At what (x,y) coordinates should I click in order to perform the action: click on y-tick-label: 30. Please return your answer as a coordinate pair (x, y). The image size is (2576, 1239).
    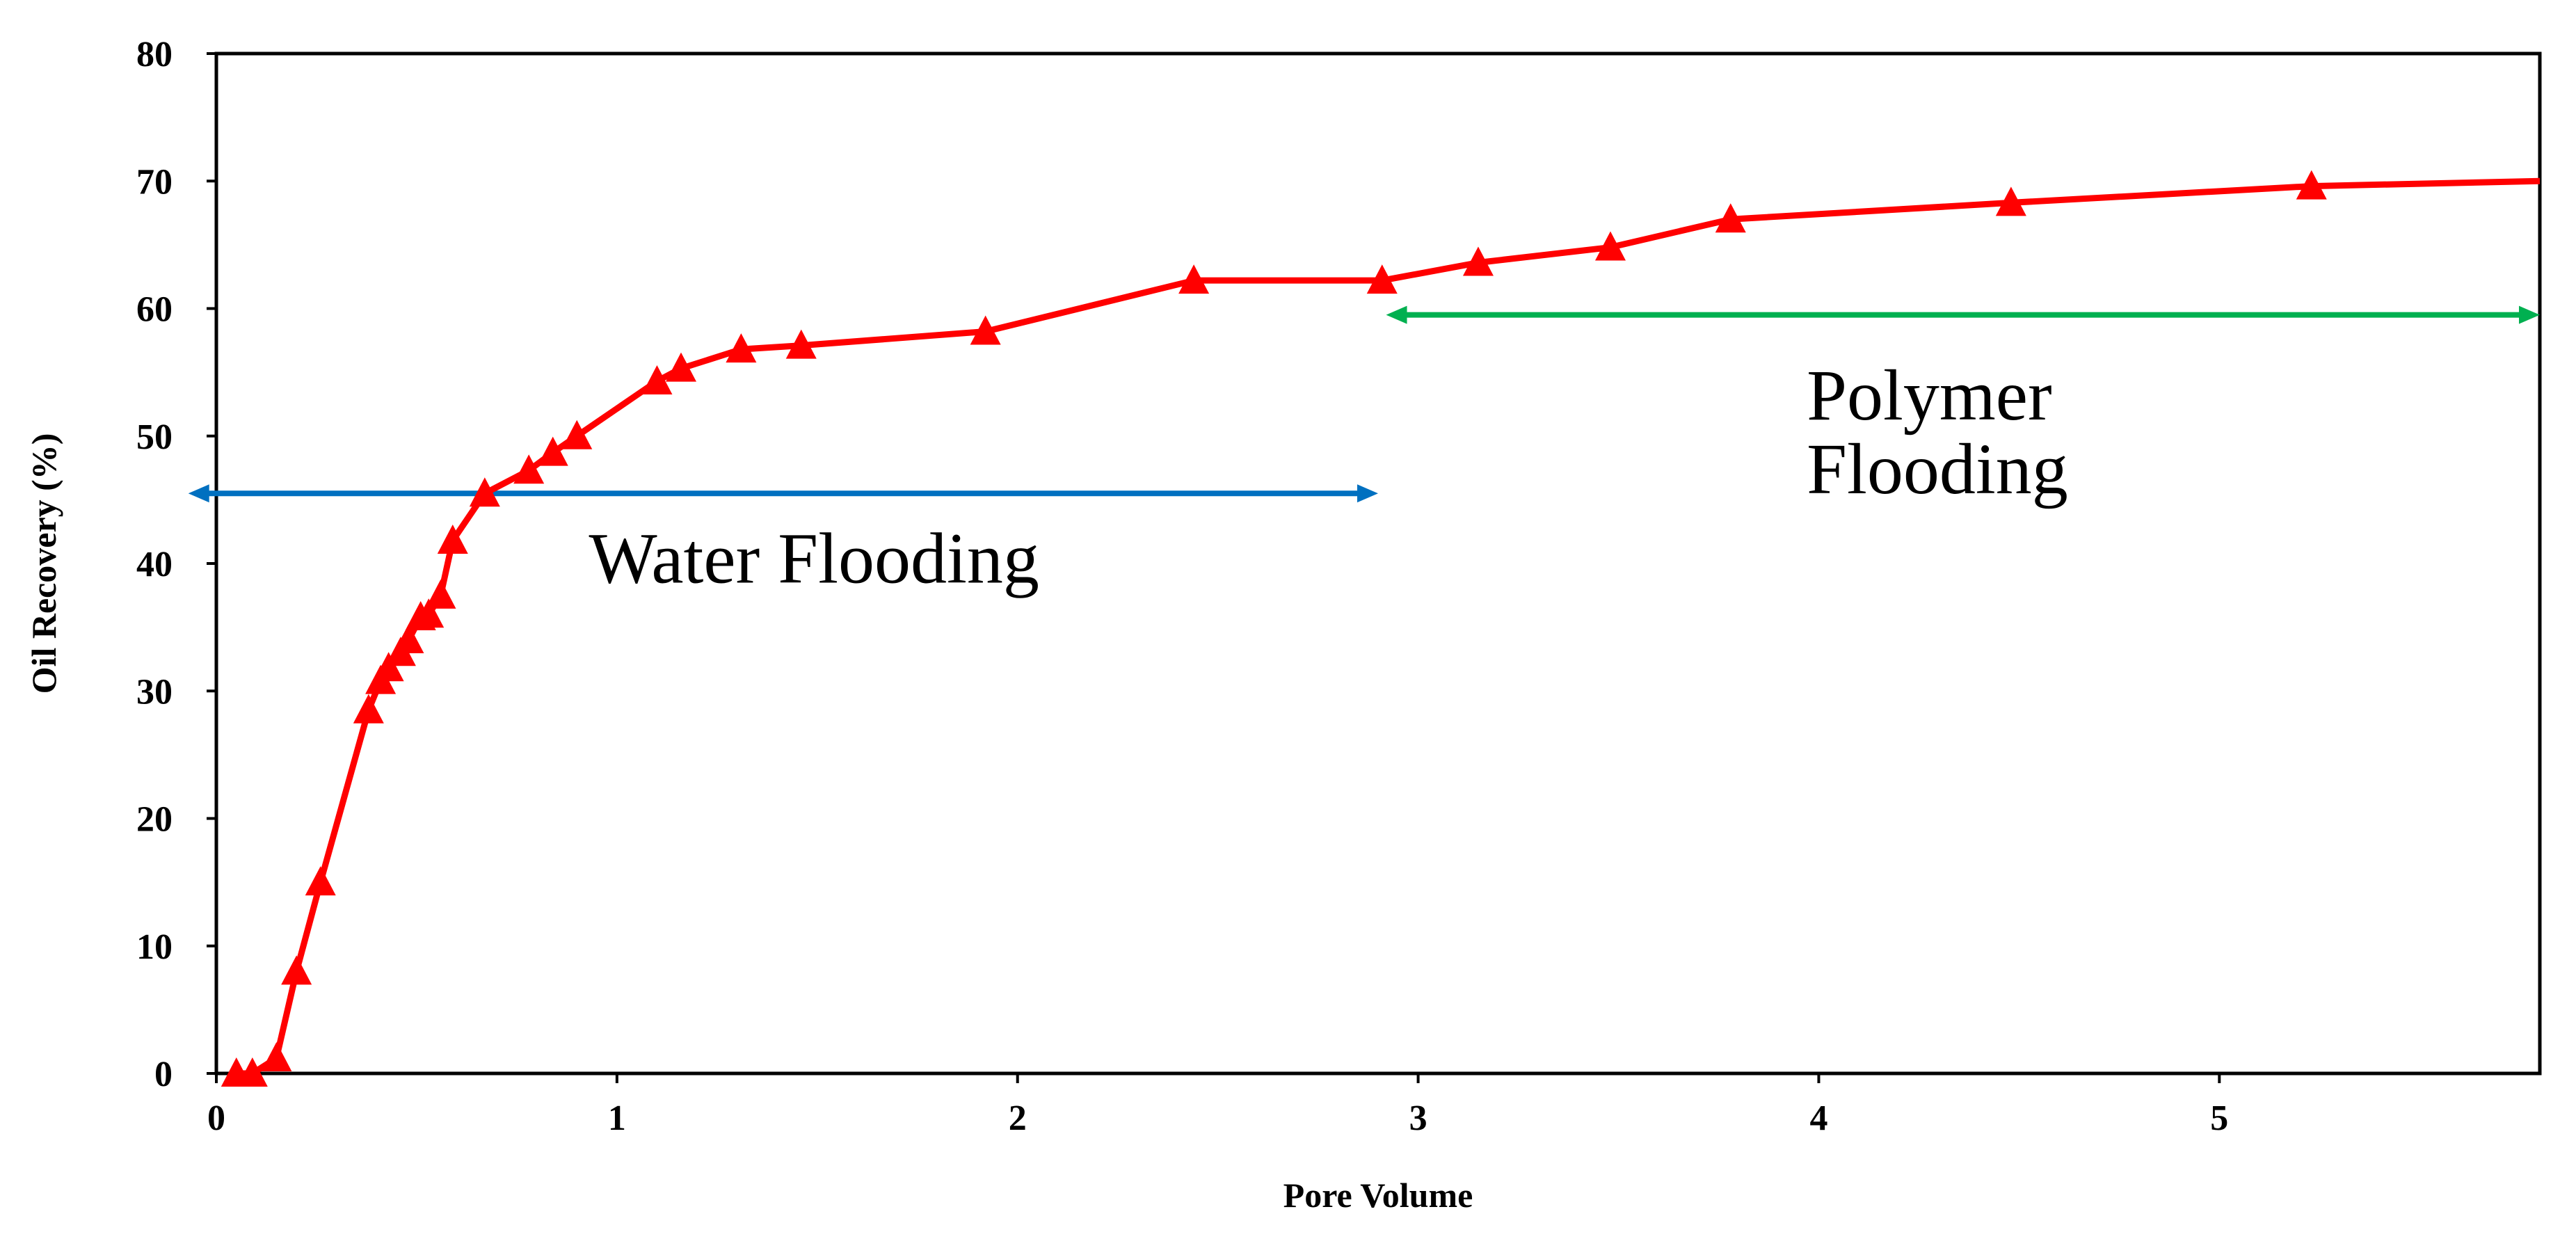
    Looking at the image, I should click on (154, 692).